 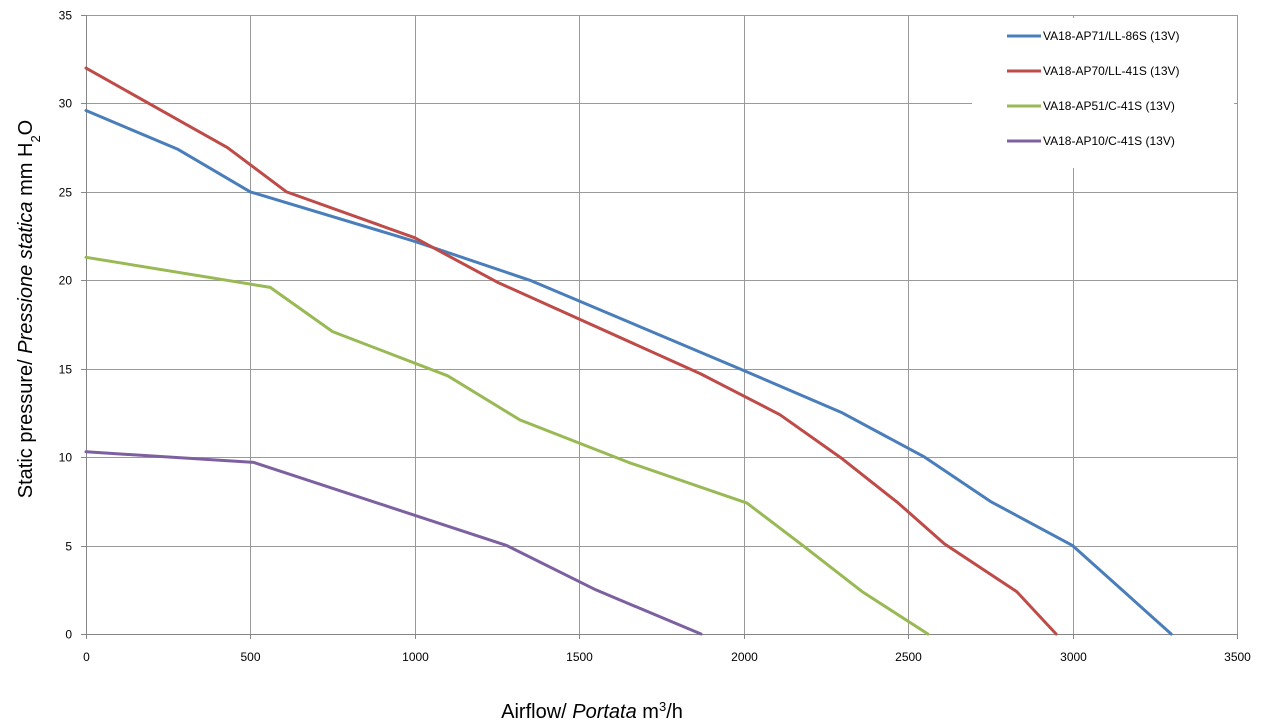 What do you see at coordinates (1109, 106) in the screenshot?
I see `legend-label: VA18-AP51/C-41S (13V)` at bounding box center [1109, 106].